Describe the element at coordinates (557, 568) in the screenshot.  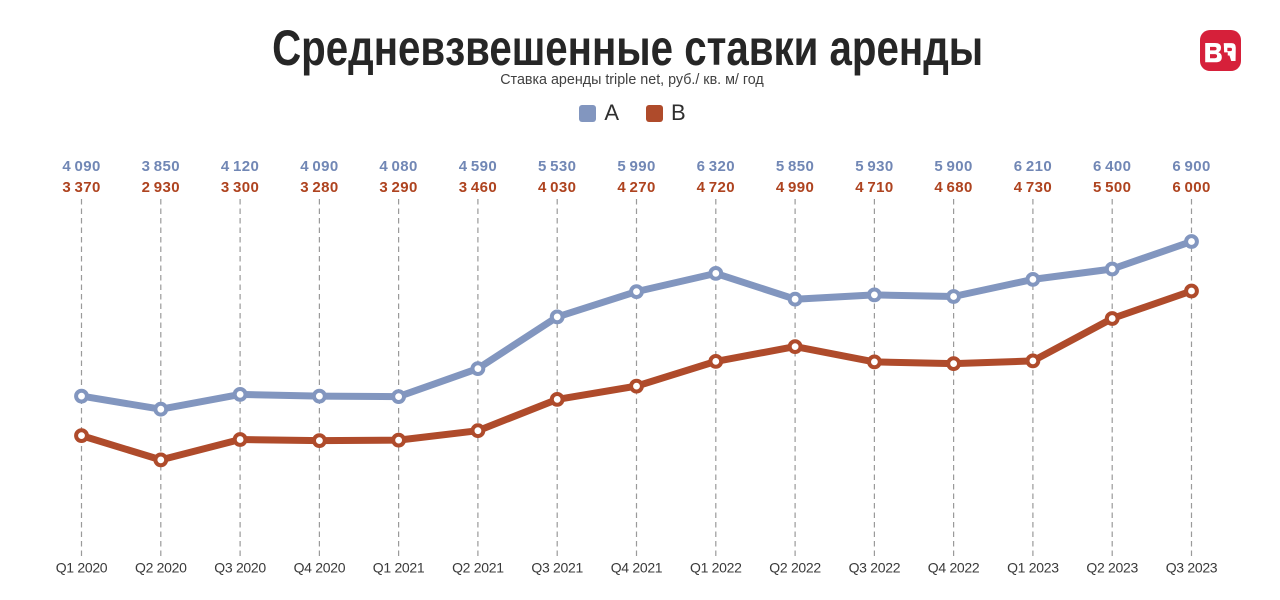
I see `svg-text: Q3 2021` at that location.